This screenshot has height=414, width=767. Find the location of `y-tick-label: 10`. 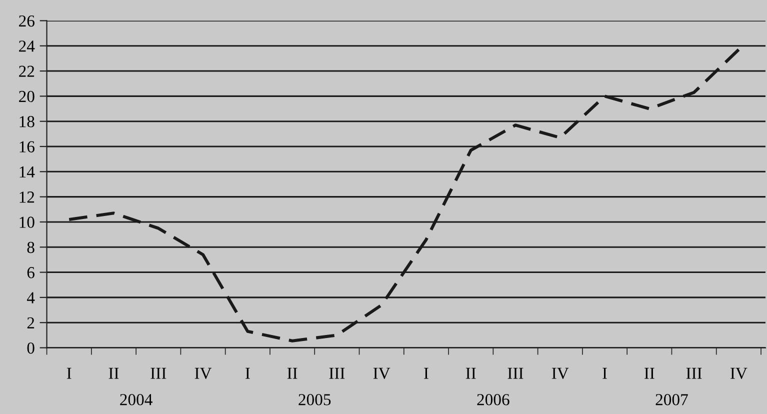

y-tick-label: 10 is located at coordinates (27, 222).